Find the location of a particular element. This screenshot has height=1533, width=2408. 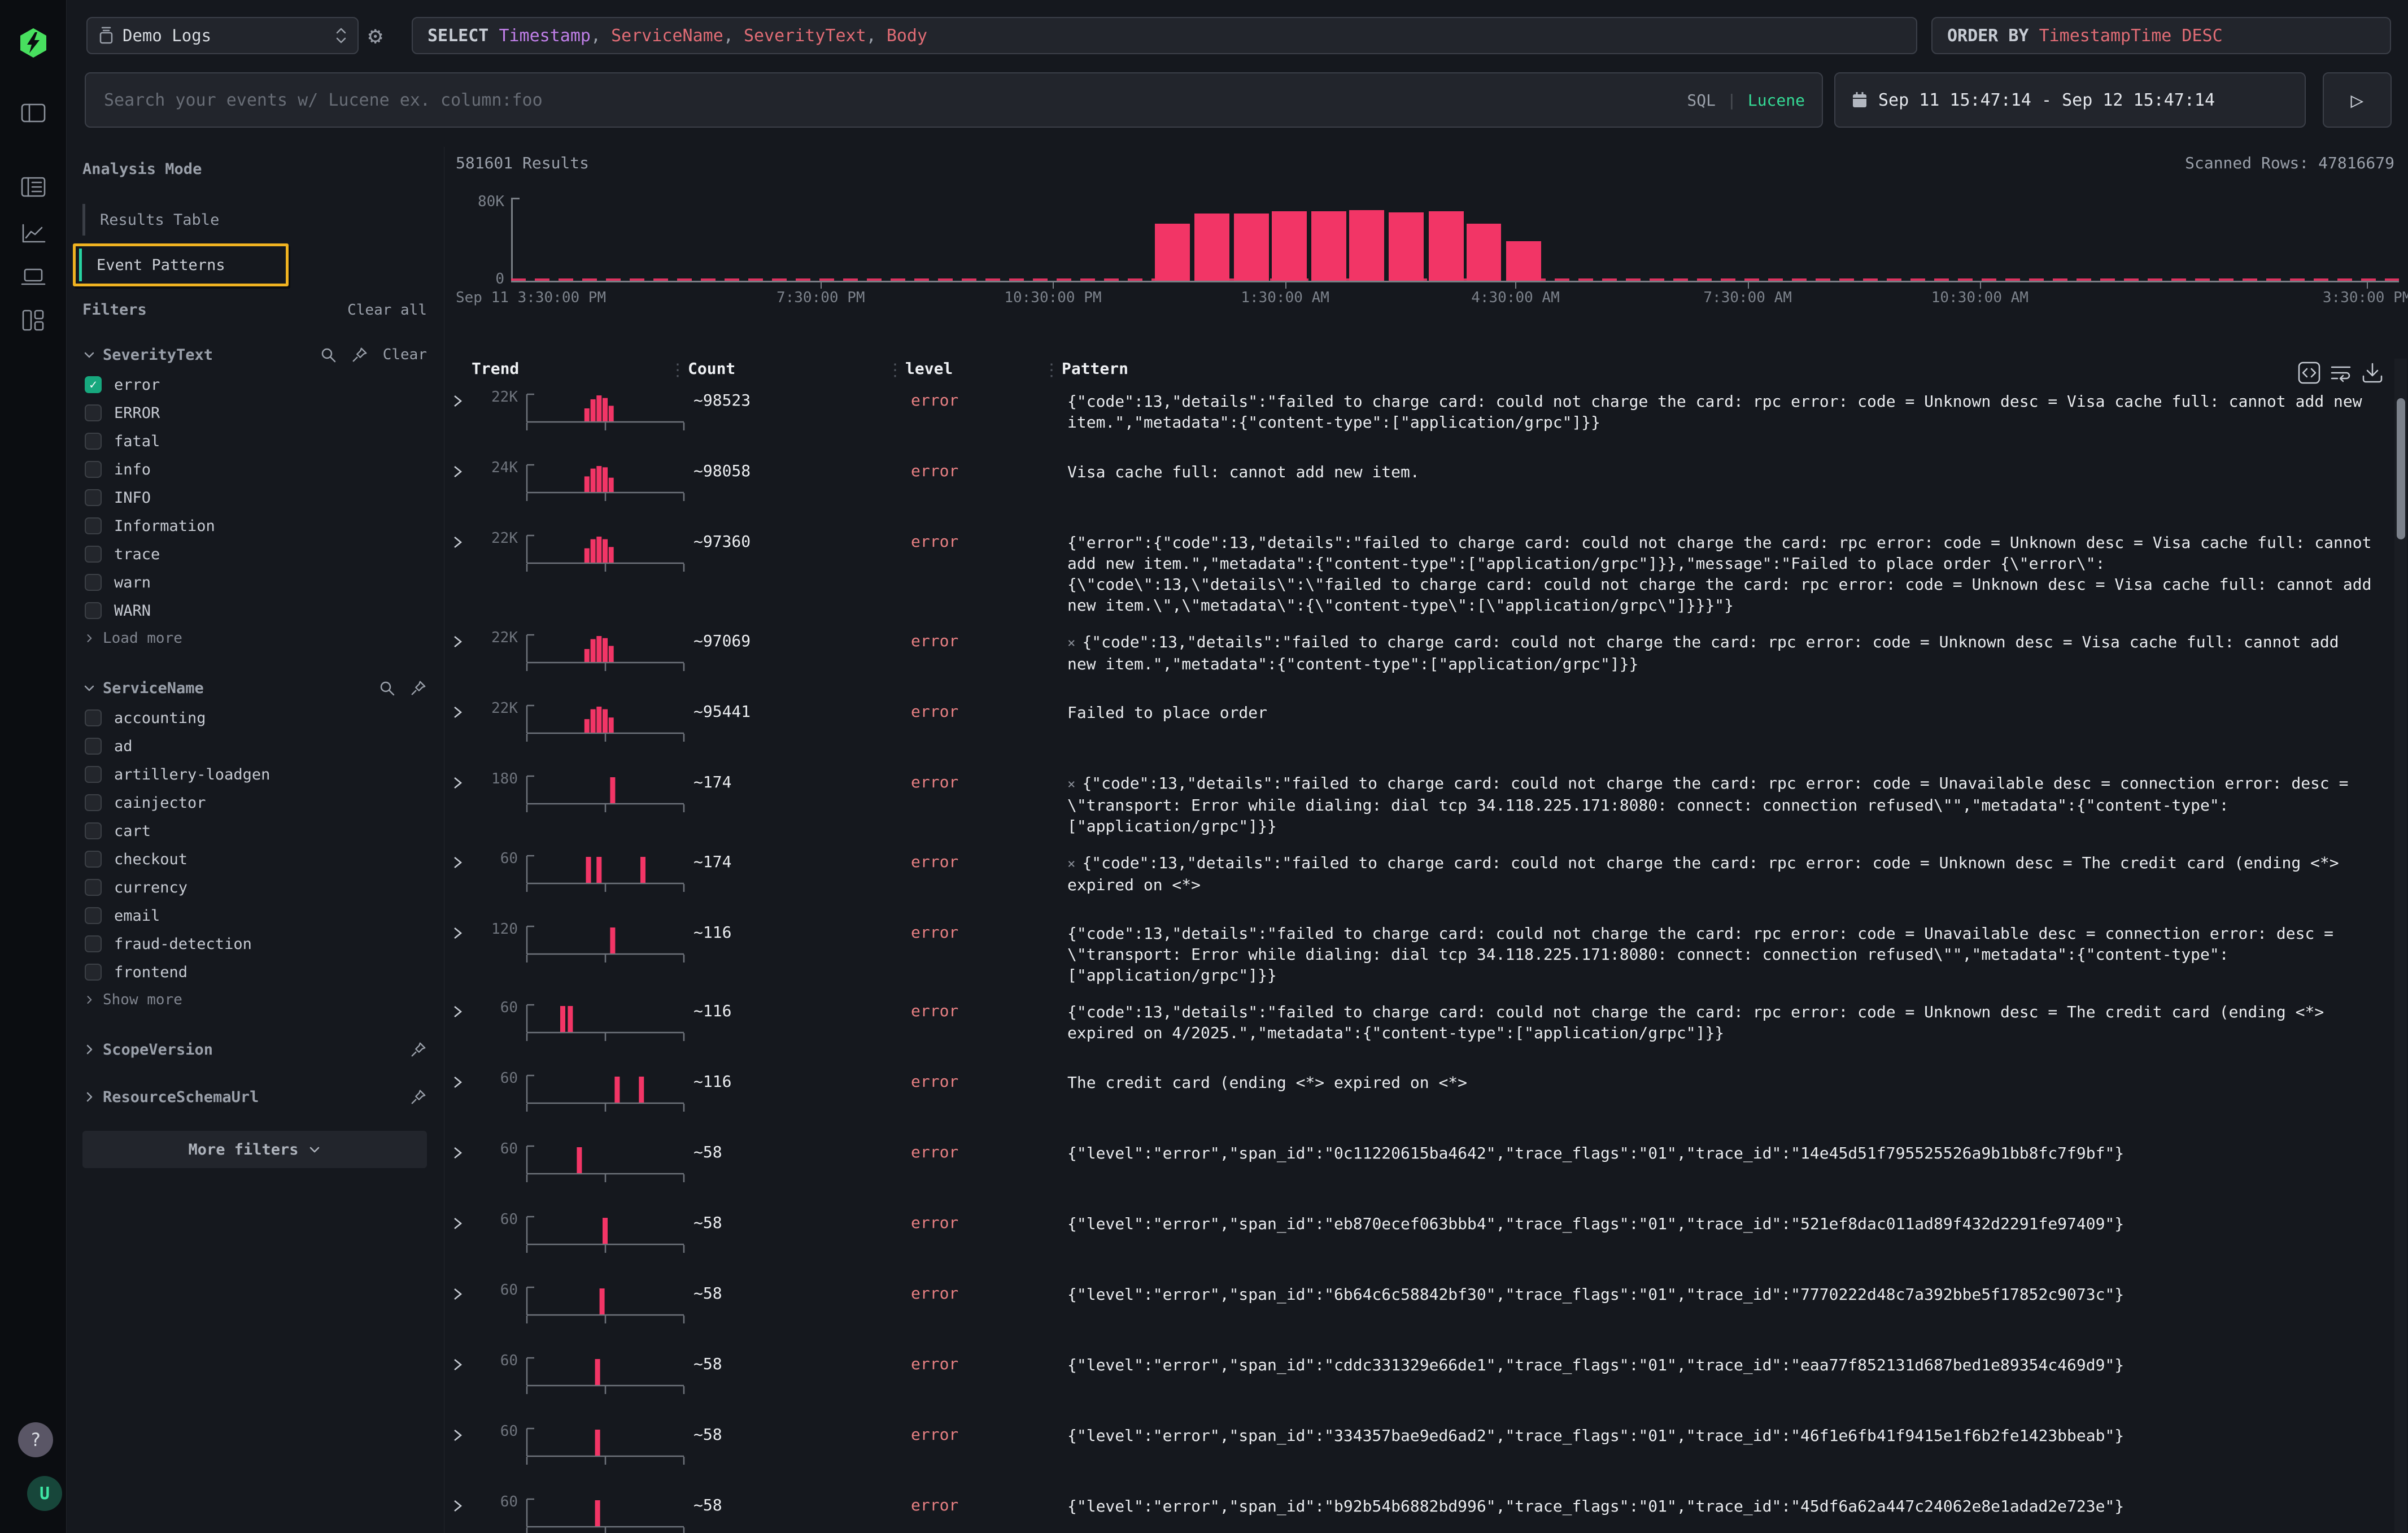

filter-option-email: email is located at coordinates (254, 915).